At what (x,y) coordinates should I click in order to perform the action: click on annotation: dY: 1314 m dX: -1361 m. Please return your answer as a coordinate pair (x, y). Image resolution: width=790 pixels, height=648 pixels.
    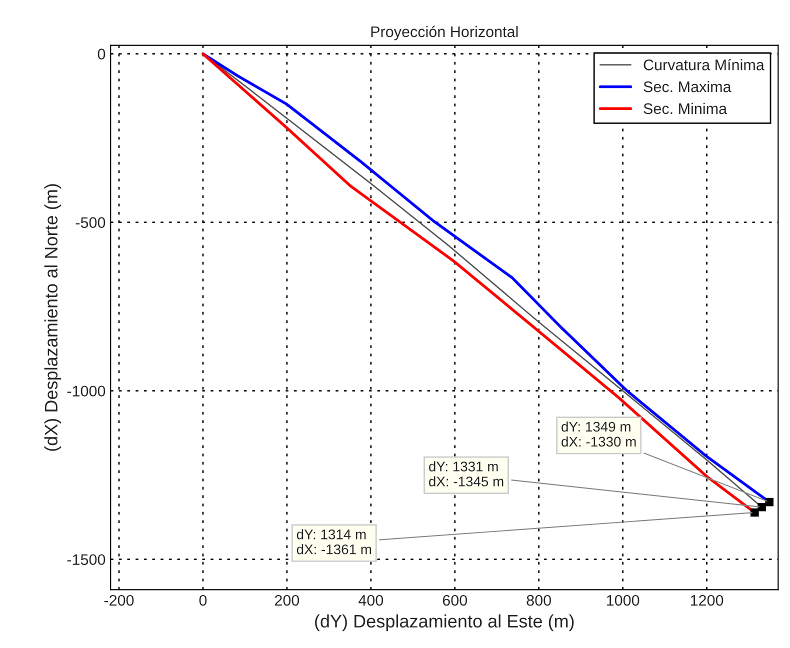
    Looking at the image, I should click on (334, 541).